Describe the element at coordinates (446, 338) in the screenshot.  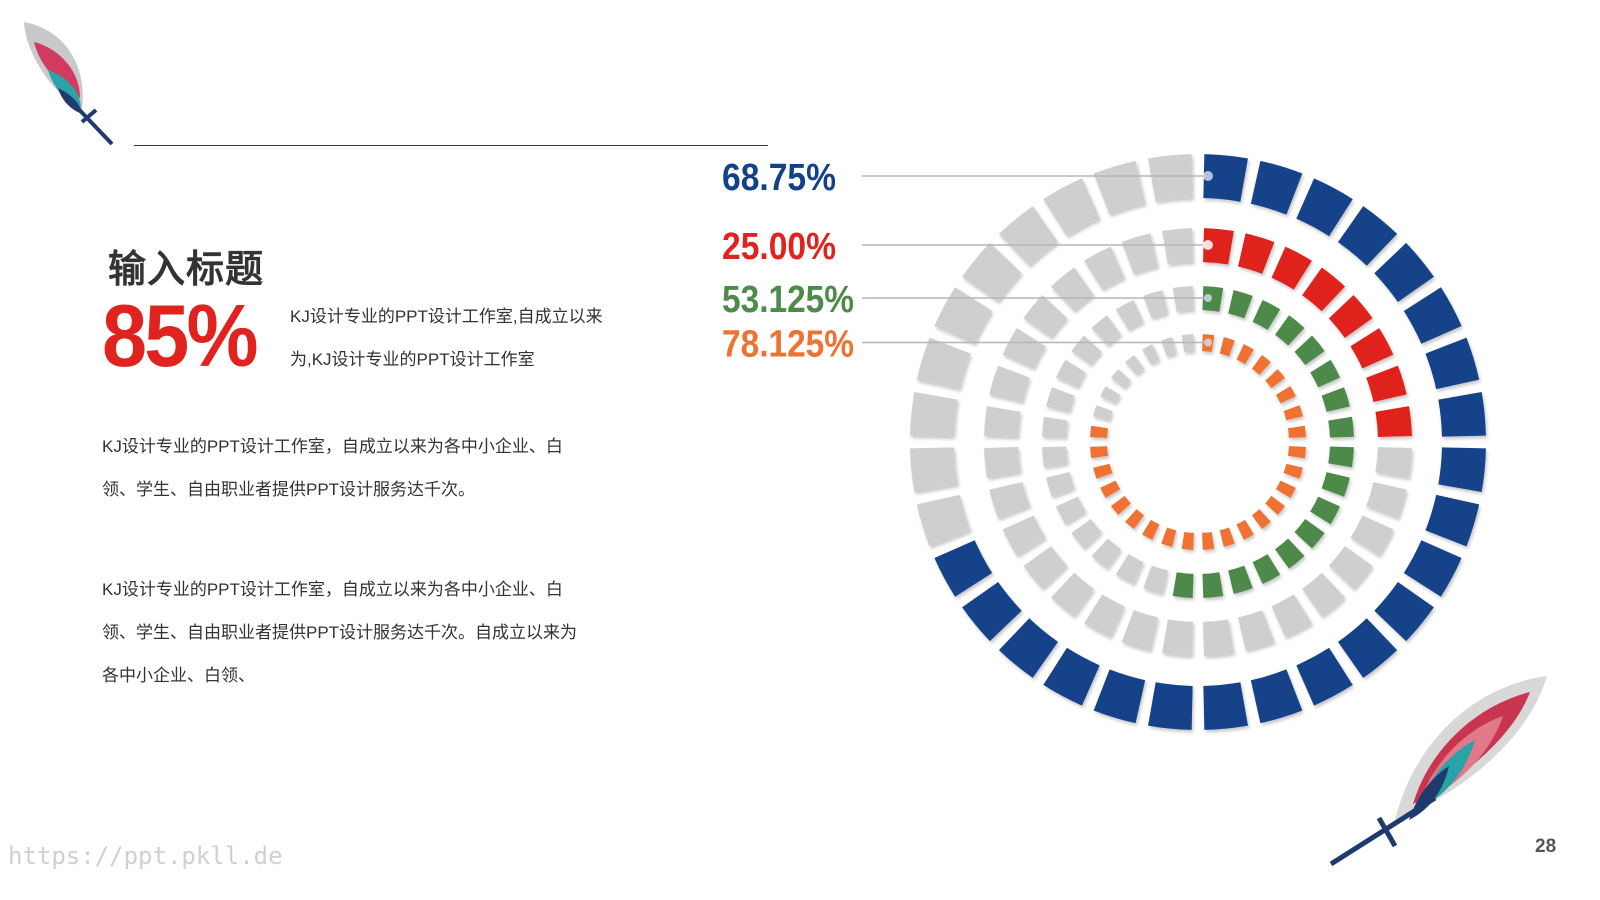
I see `lead-text: KJ设计专业的PPT设计工作室,自成立以来为,KJ设计专业的PPT设计工作室` at that location.